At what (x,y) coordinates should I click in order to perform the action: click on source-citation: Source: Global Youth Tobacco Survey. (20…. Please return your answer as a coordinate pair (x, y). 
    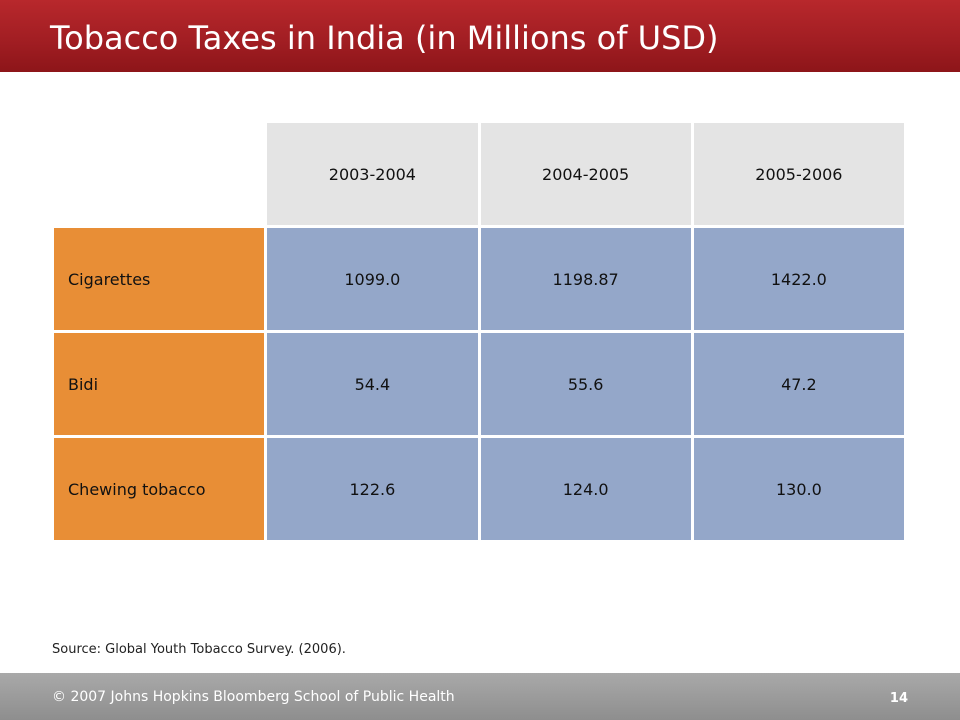
    Looking at the image, I should click on (199, 649).